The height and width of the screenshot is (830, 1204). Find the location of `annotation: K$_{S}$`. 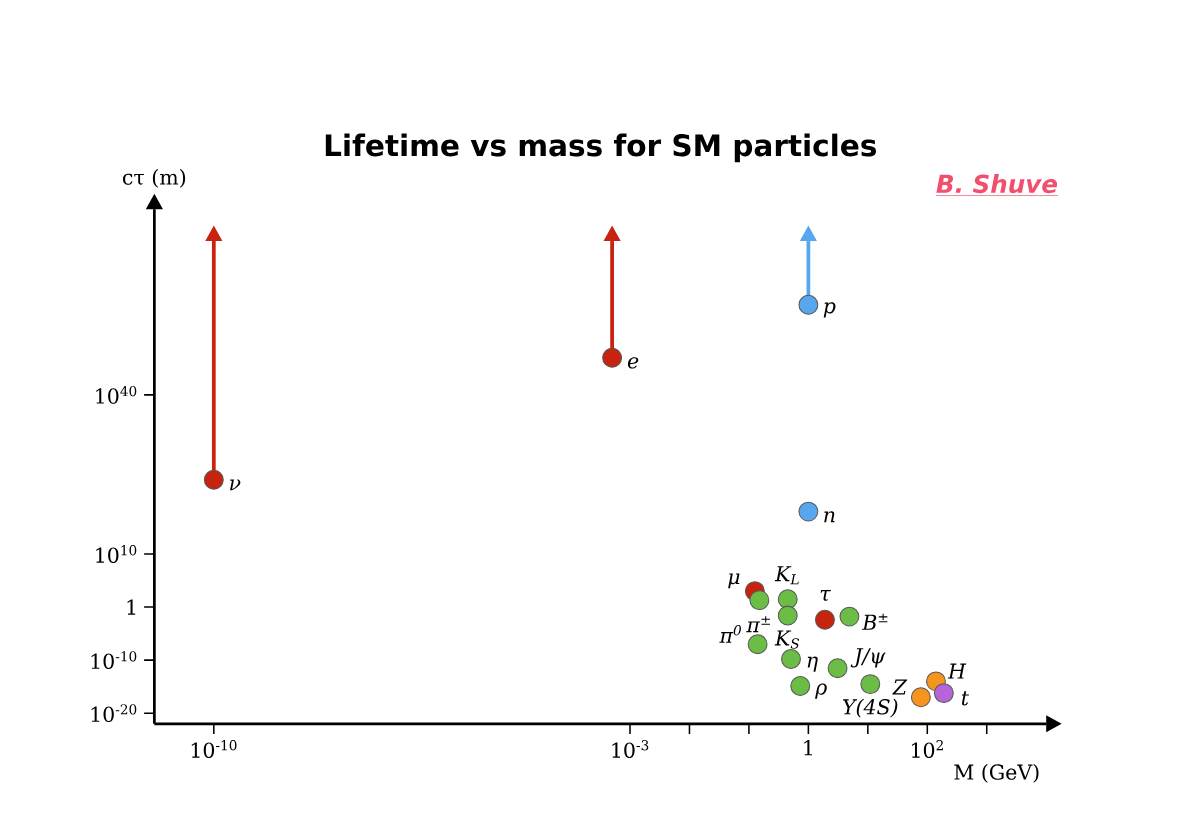

annotation: K$_{S}$ is located at coordinates (787, 639).